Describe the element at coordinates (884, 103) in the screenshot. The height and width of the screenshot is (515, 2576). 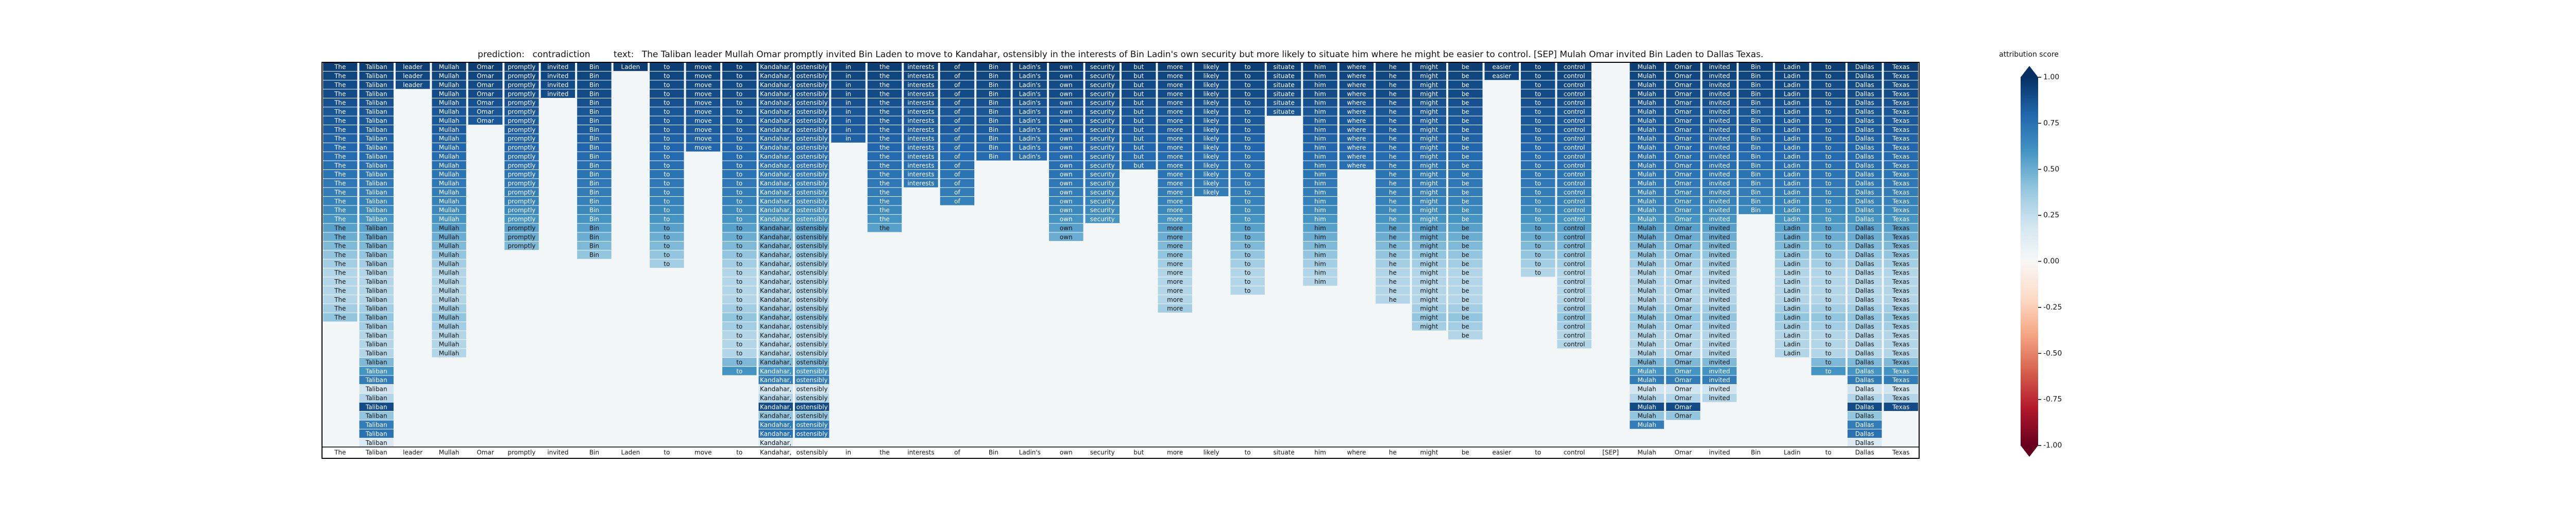
I see `cell-token: the` at that location.